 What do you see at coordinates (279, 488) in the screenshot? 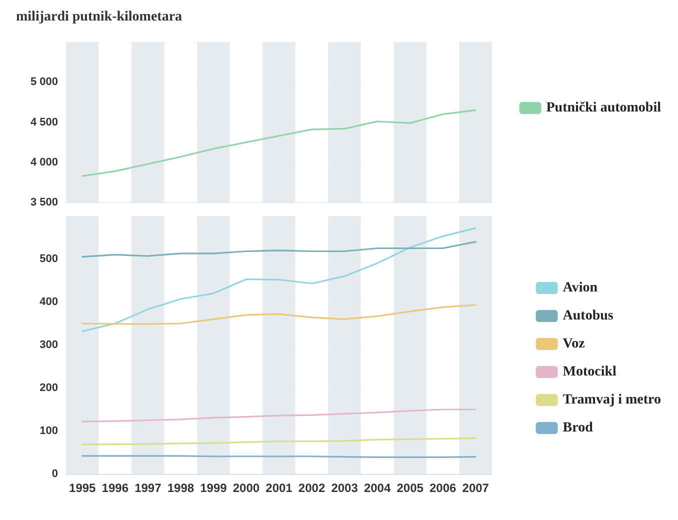
I see `x-tick-label: 2001` at bounding box center [279, 488].